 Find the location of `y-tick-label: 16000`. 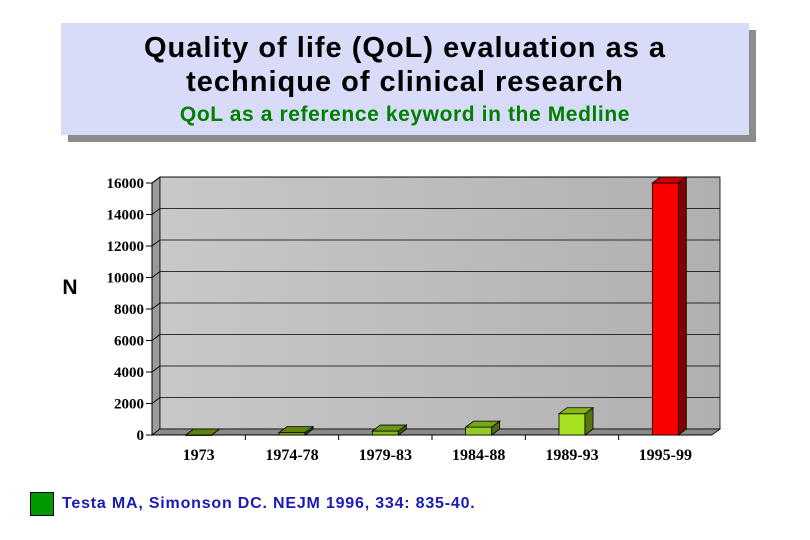

y-tick-label: 16000 is located at coordinates (126, 184).